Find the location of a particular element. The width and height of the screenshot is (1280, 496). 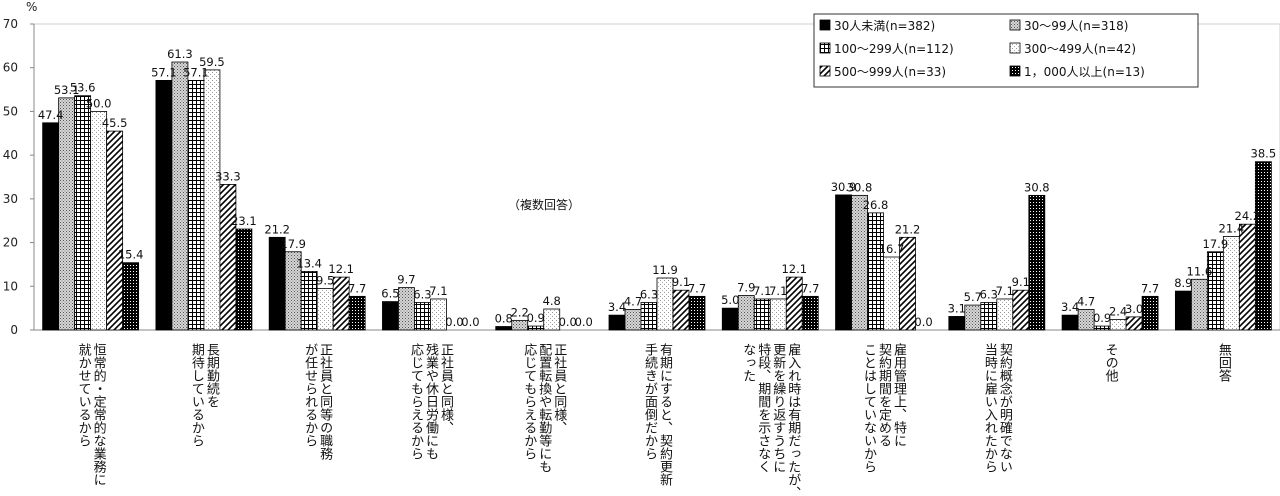

legend-label: 300～499人(n=42) is located at coordinates (1080, 49).